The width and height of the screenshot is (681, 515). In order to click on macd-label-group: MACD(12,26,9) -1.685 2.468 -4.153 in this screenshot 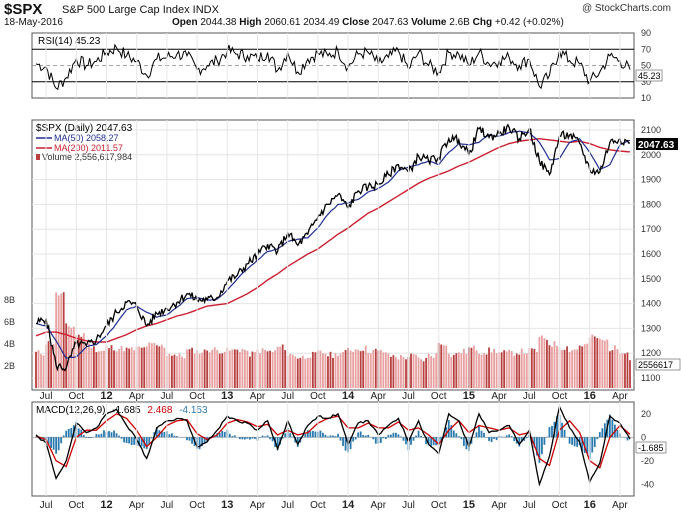, I will do `click(122, 410)`.